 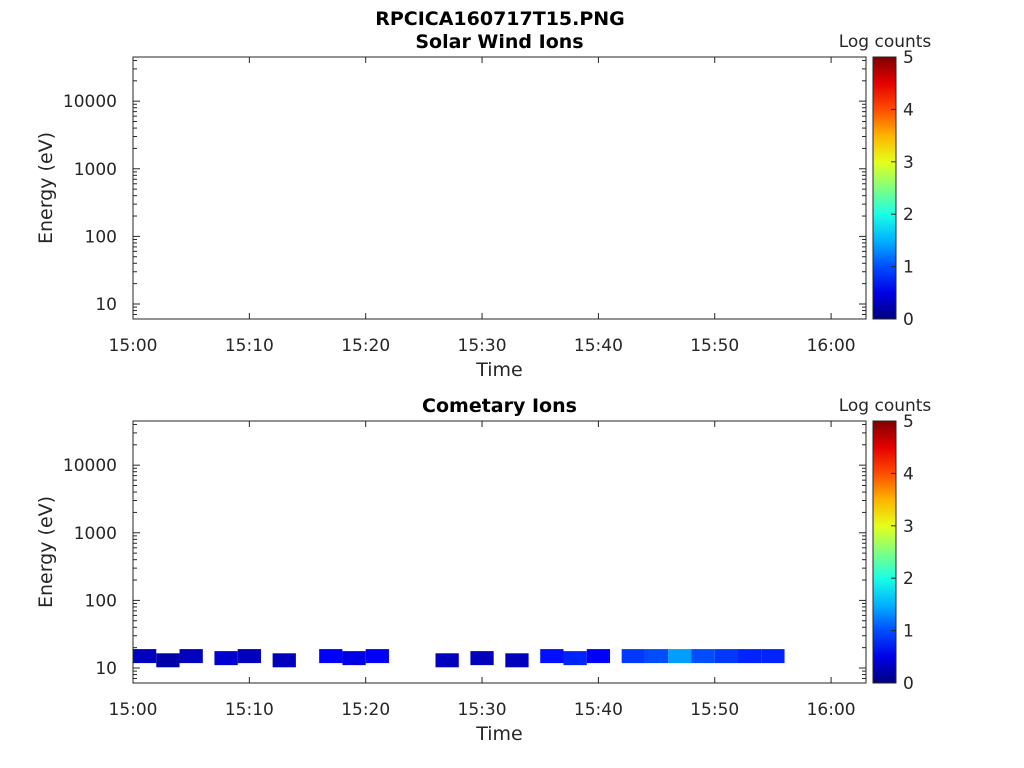 I want to click on panel-title: Cometary Ions, so click(x=499, y=406).